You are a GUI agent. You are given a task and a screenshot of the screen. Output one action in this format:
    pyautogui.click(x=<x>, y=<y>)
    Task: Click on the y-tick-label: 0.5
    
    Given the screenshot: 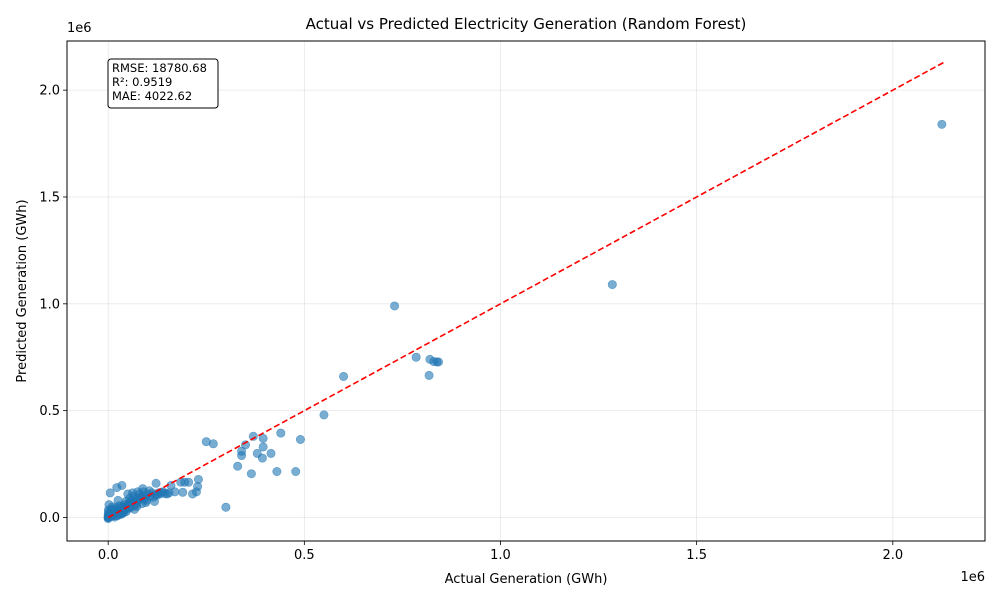 What is the action you would take?
    pyautogui.click(x=49, y=411)
    